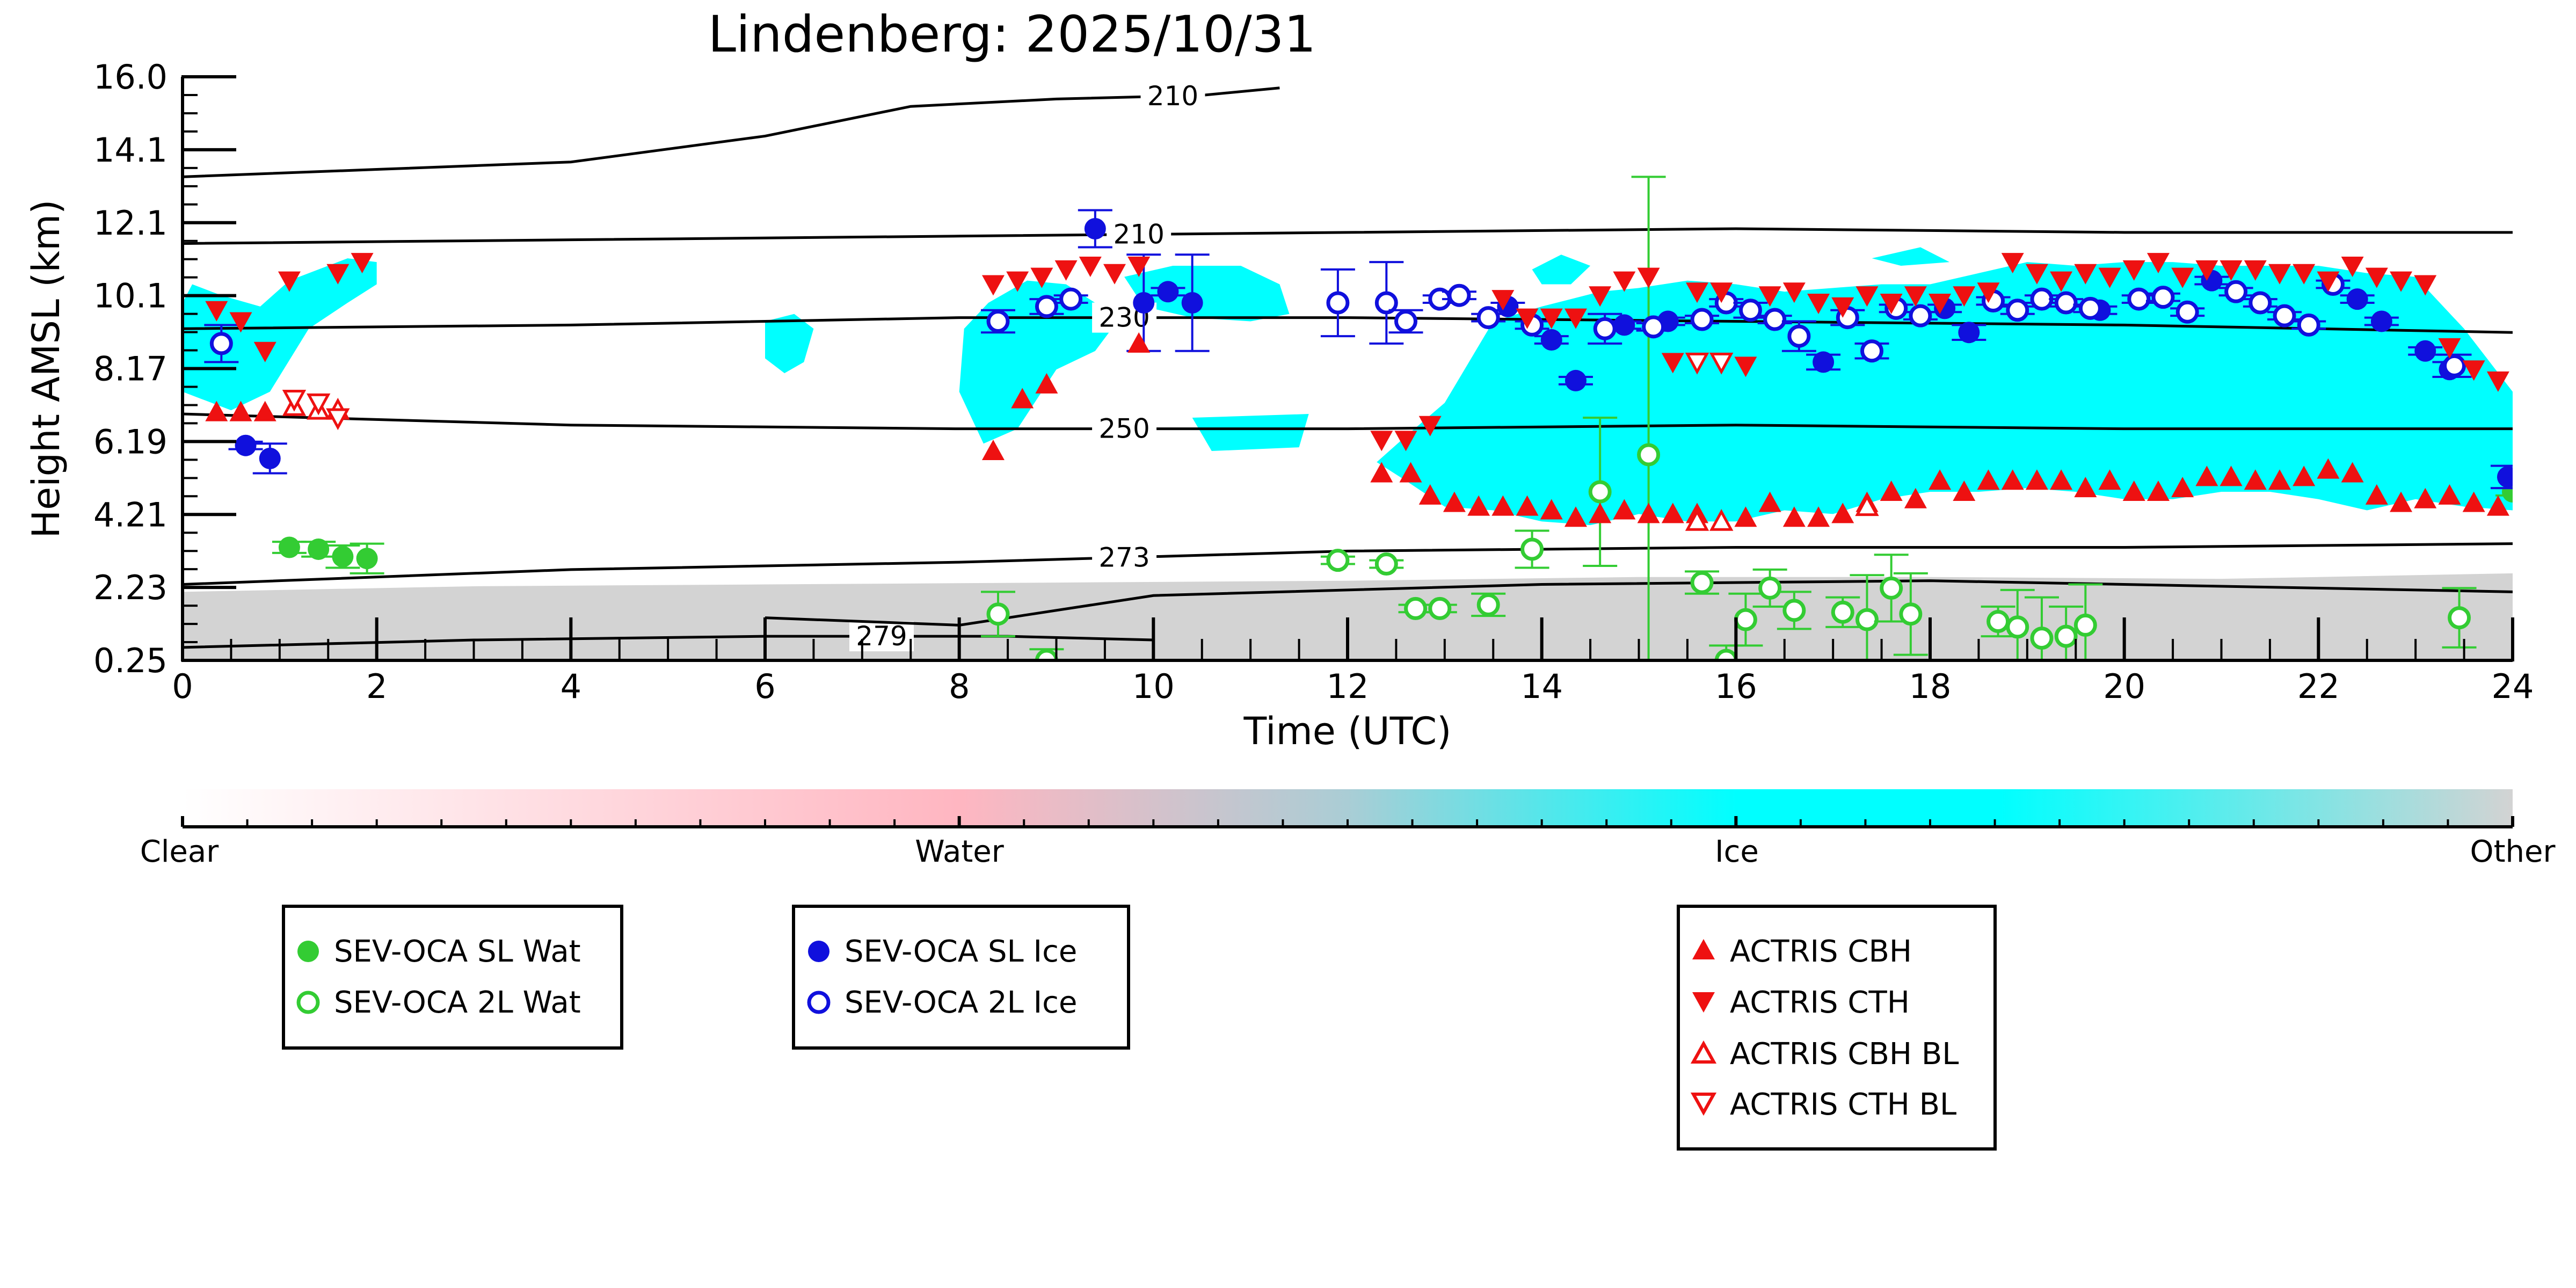 The height and width of the screenshot is (1288, 2576). Describe the element at coordinates (1347, 822) in the screenshot. I see `colorbar-ticks` at that location.